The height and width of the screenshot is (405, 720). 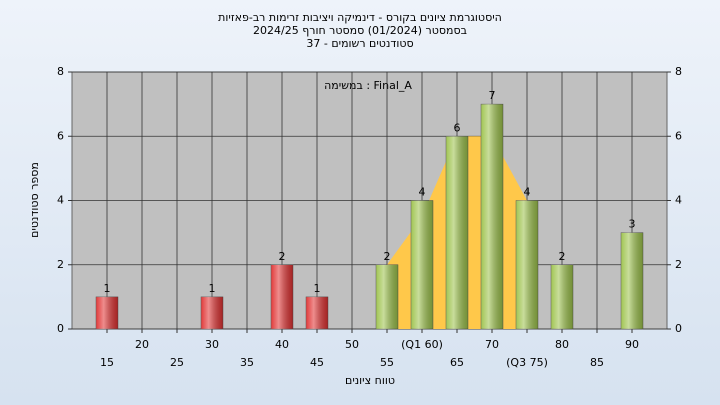 I want to click on x-tick-label: 55, so click(x=387, y=362).